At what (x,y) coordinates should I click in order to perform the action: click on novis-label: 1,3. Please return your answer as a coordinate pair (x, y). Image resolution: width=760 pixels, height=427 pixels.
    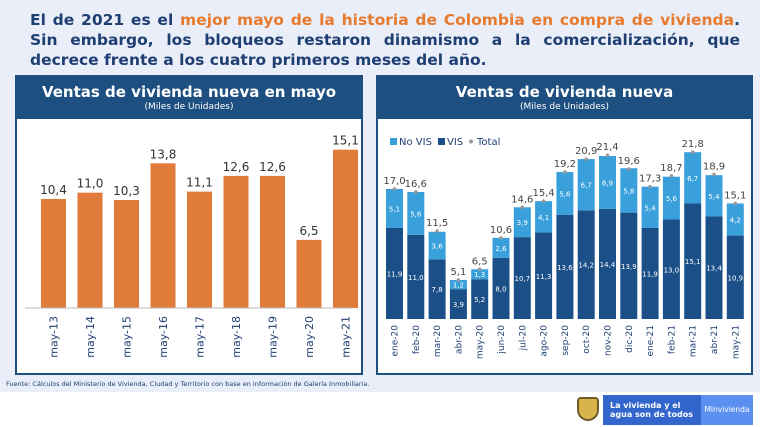
    Looking at the image, I should click on (479, 275).